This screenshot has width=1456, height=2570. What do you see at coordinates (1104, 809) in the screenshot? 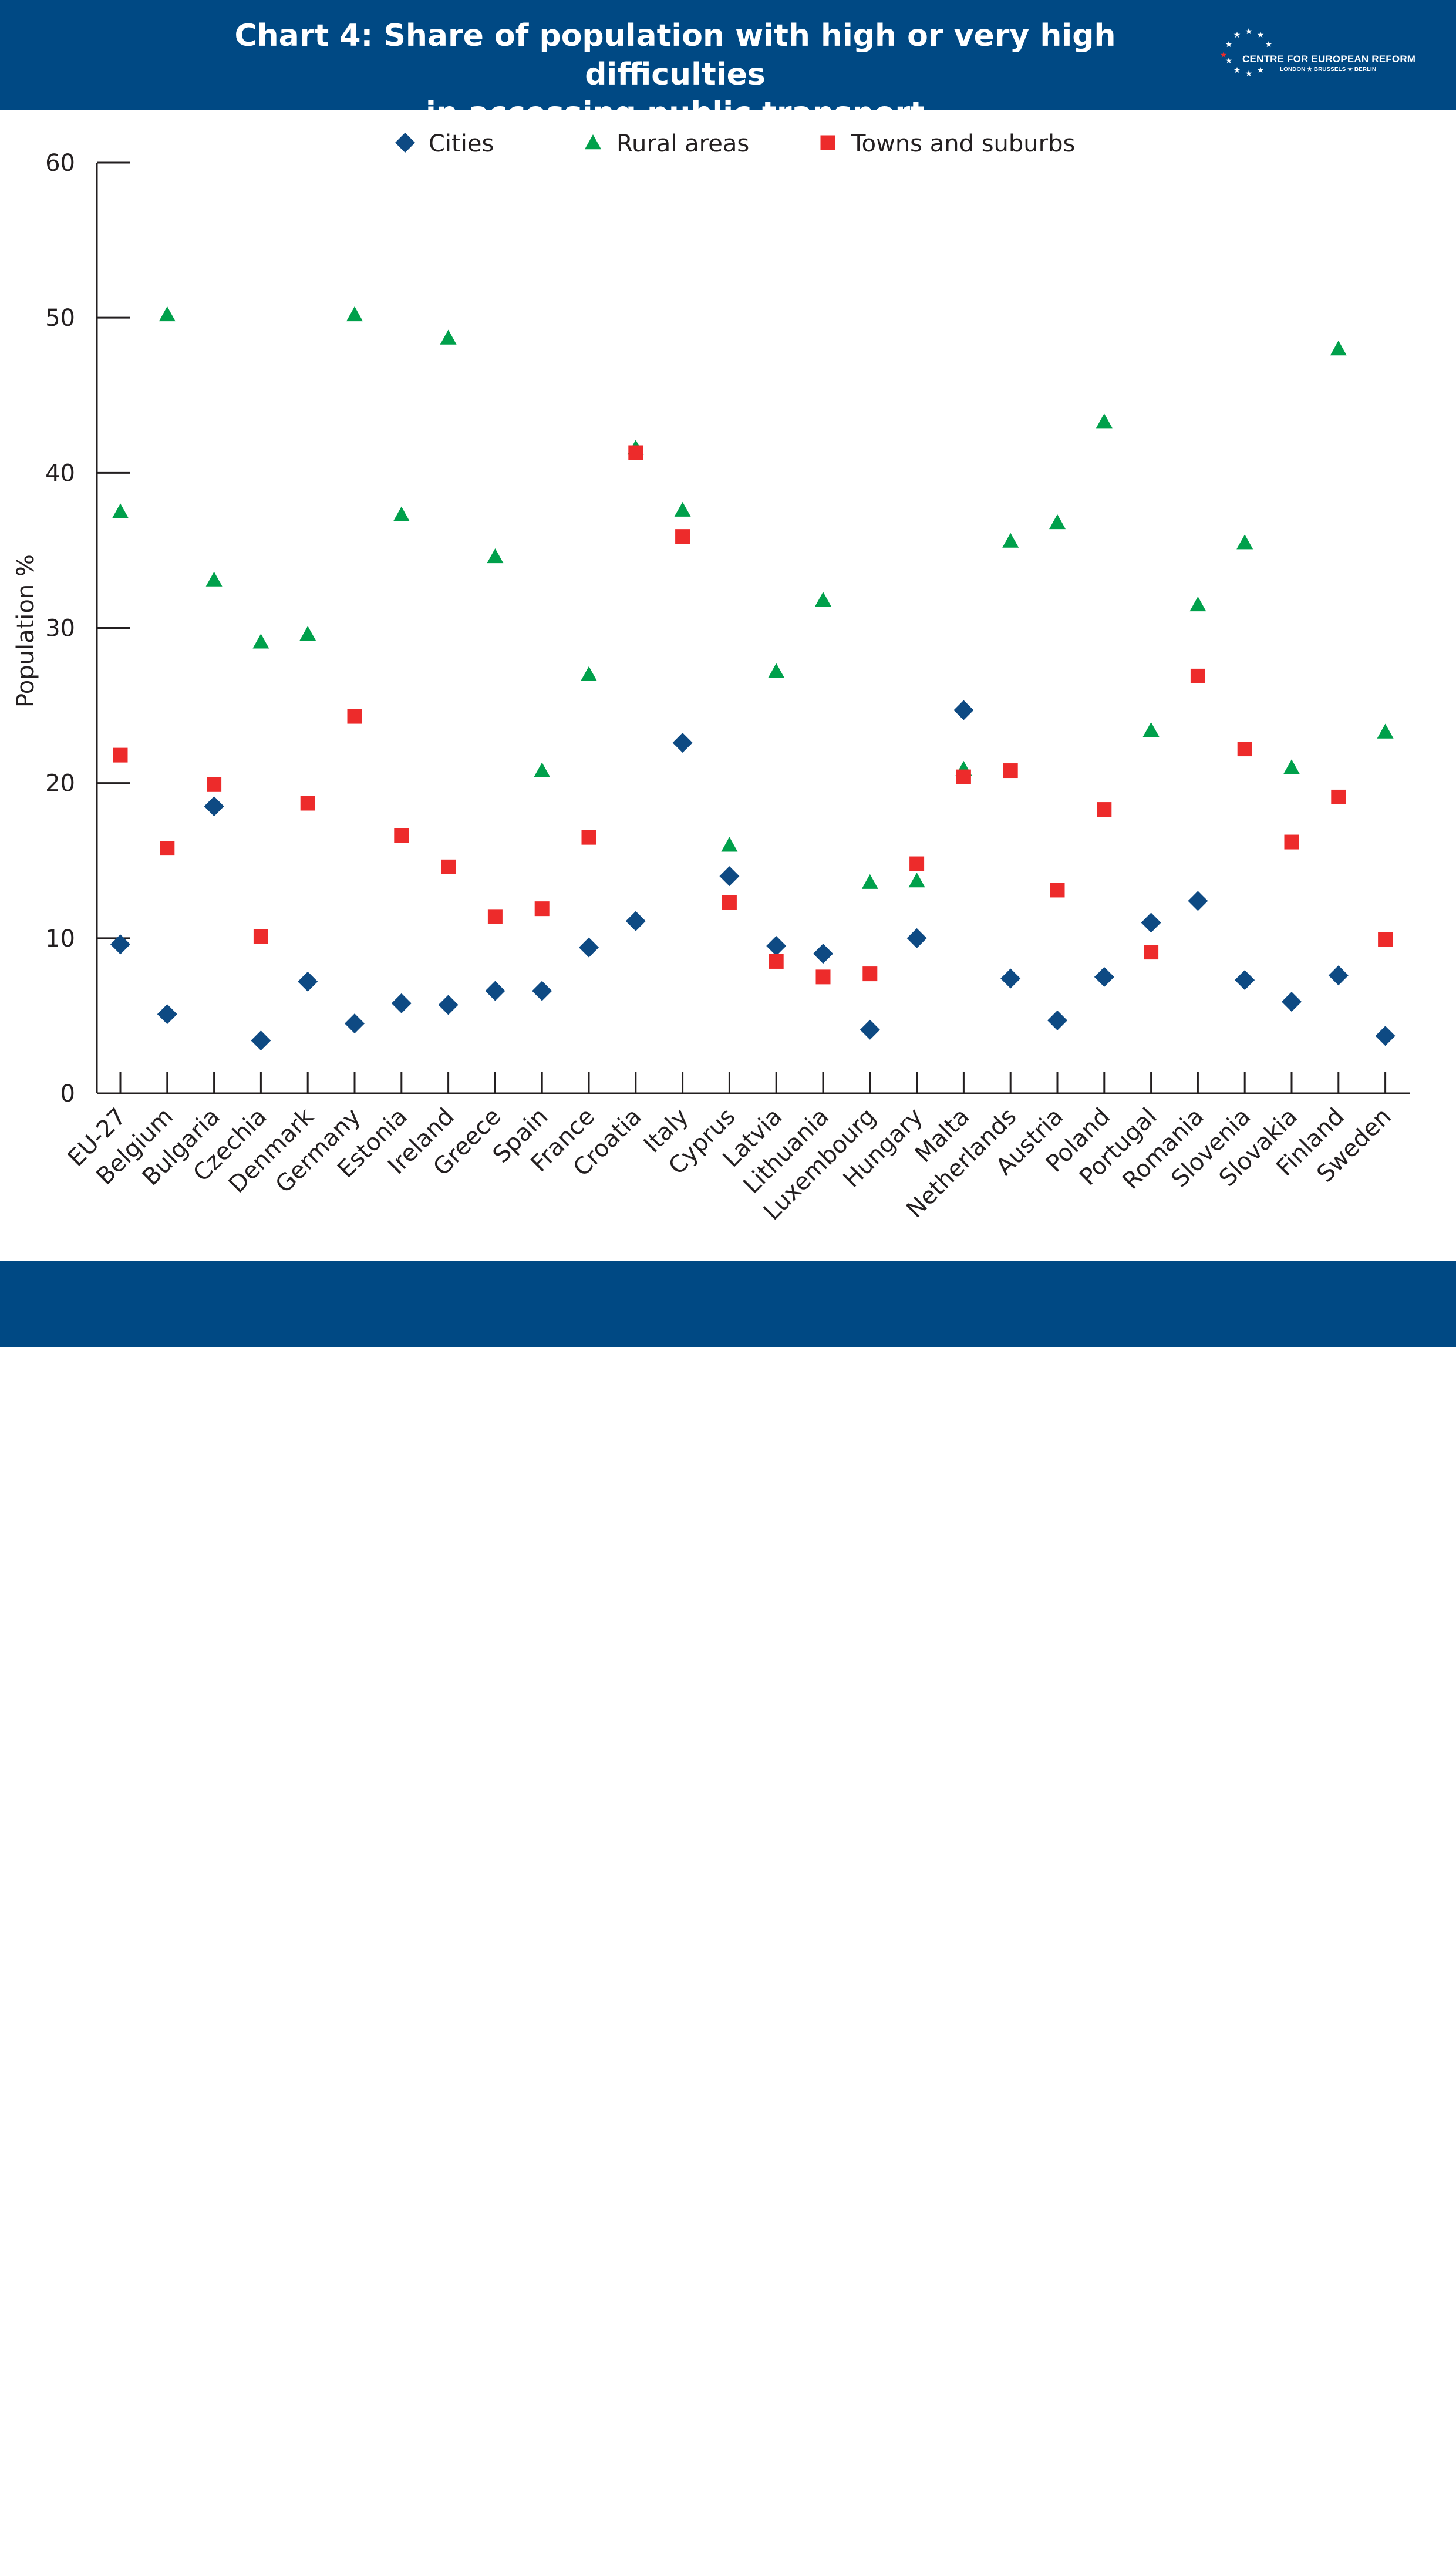
I see `point-towns-and-suburbs-poland` at bounding box center [1104, 809].